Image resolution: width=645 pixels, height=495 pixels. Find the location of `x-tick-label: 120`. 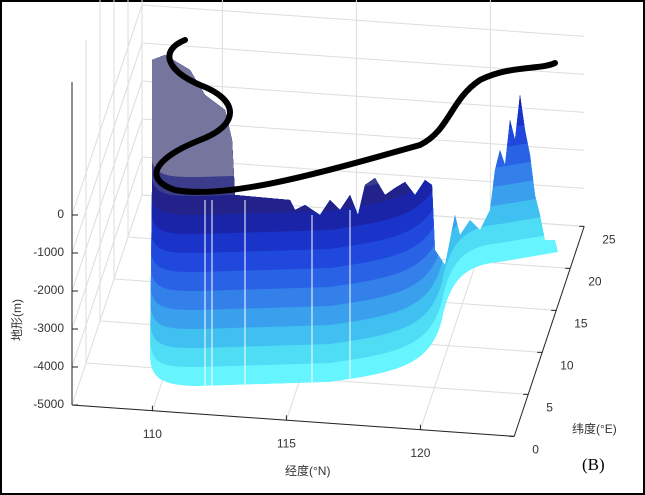

x-tick-label: 120 is located at coordinates (420, 453).